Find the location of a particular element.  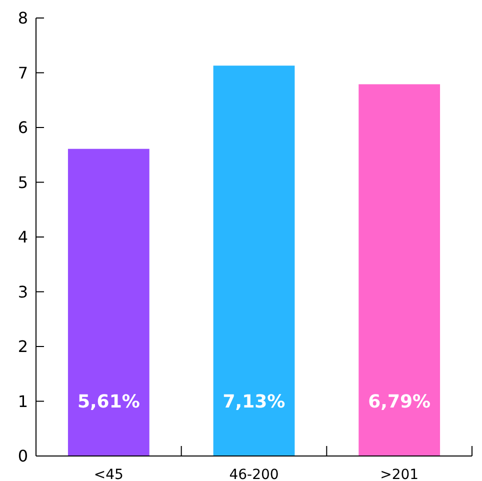

y-tick-label: 5 is located at coordinates (23, 182).